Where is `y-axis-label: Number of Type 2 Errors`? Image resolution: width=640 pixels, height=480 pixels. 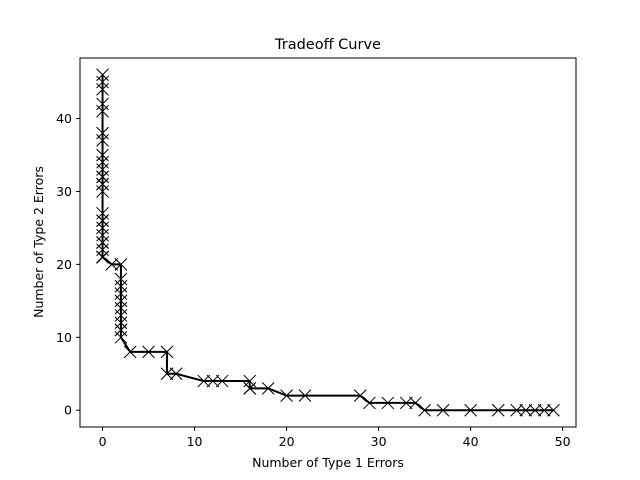
y-axis-label: Number of Type 2 Errors is located at coordinates (38, 242).